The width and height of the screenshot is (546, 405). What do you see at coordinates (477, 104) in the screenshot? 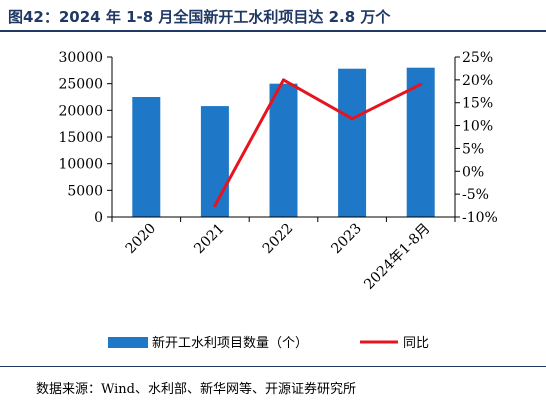
I see `right-tick-label-5: 15%` at bounding box center [477, 104].